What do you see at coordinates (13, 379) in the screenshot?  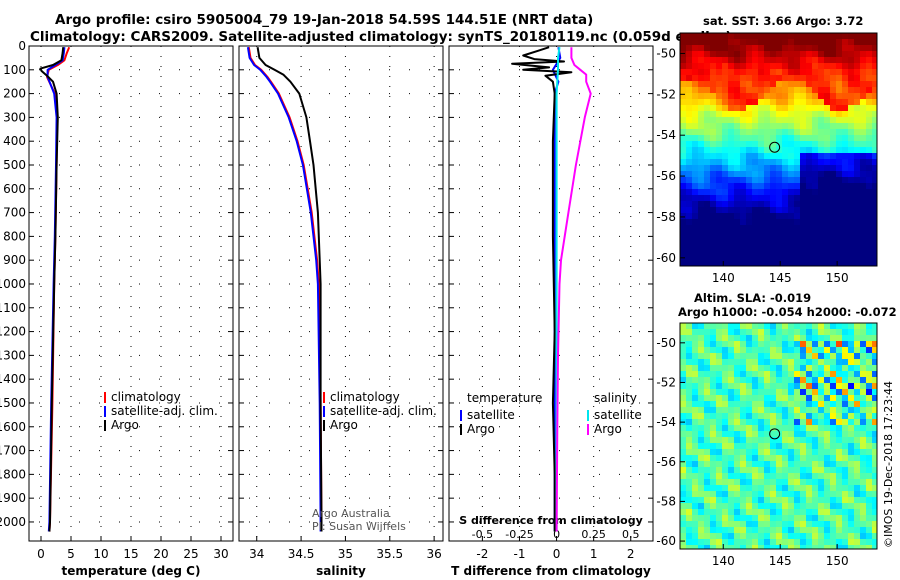 I see `y-tick-label: 1400` at bounding box center [13, 379].